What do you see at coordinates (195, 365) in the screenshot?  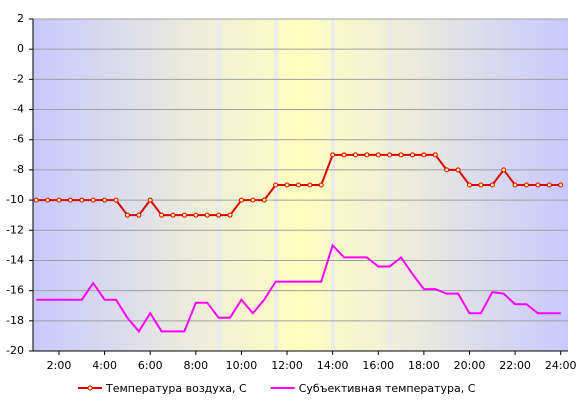 I see `x-tick-label: 8:00` at bounding box center [195, 365].